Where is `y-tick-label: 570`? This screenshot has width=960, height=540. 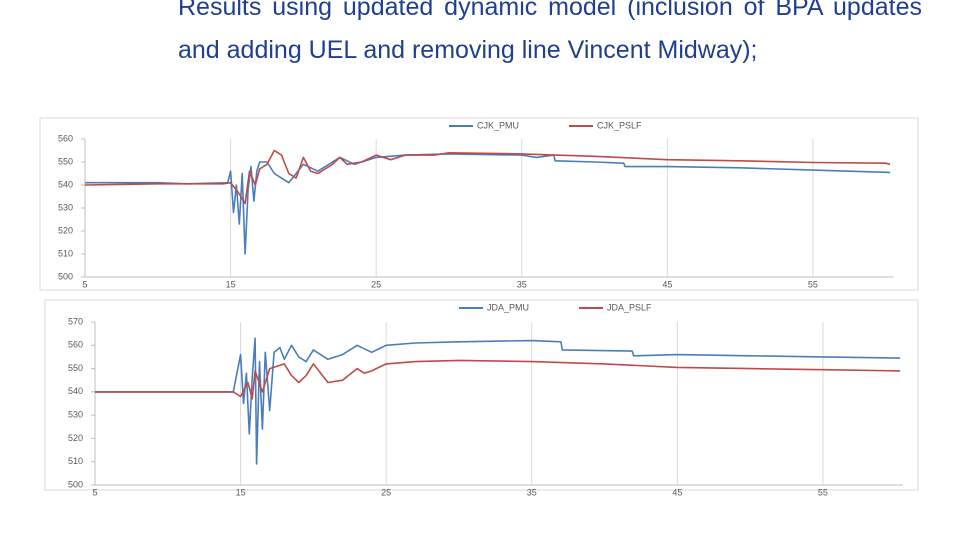
y-tick-label: 570 is located at coordinates (75, 321).